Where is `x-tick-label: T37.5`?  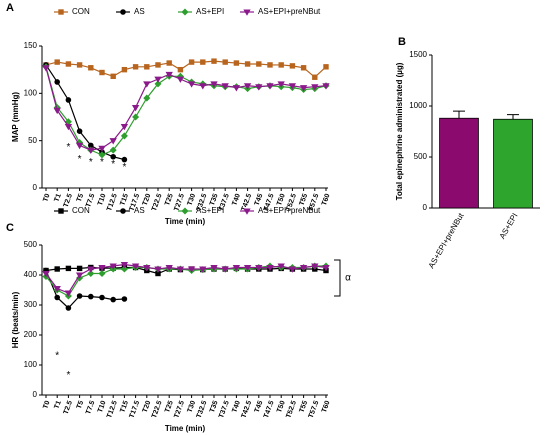 x-tick-label: T37.5 is located at coordinates (224, 409).